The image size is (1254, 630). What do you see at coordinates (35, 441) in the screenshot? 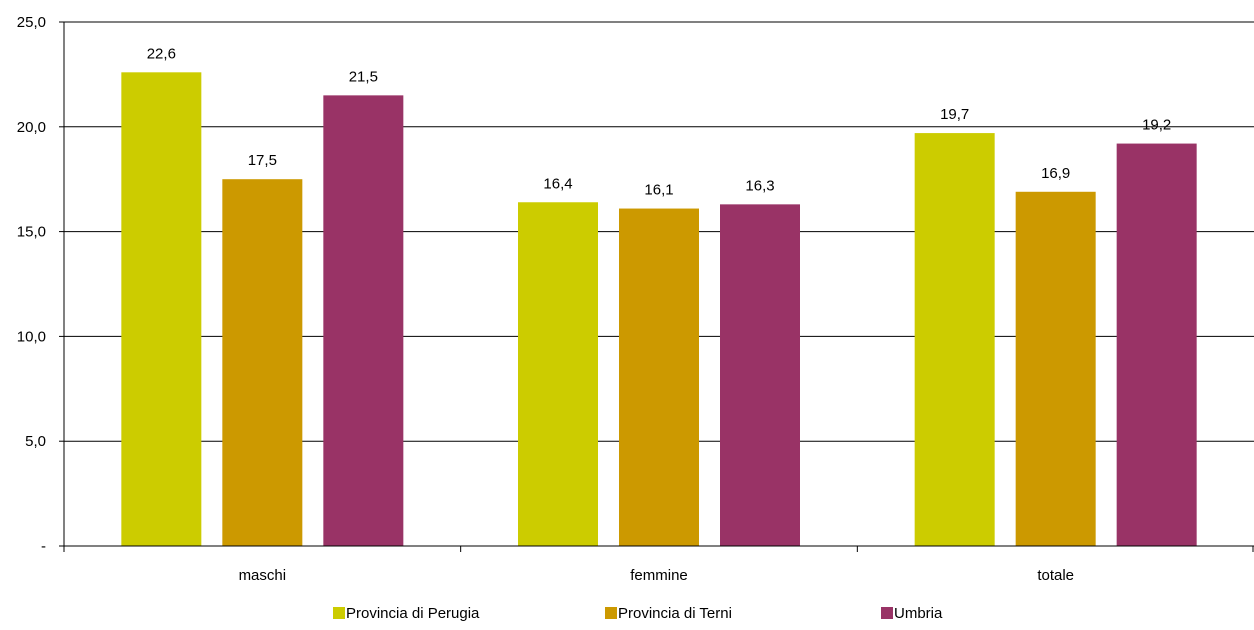
I see `y-tick-label: 5,0` at bounding box center [35, 441].